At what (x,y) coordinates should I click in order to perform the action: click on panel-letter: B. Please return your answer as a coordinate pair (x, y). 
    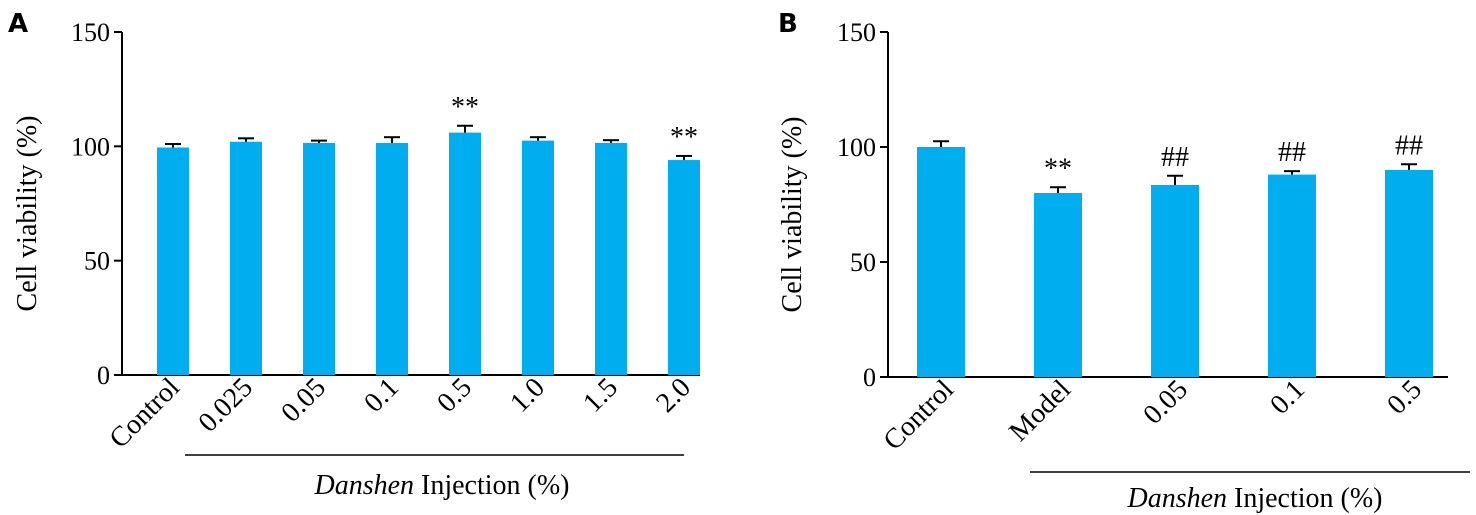
    Looking at the image, I should click on (788, 24).